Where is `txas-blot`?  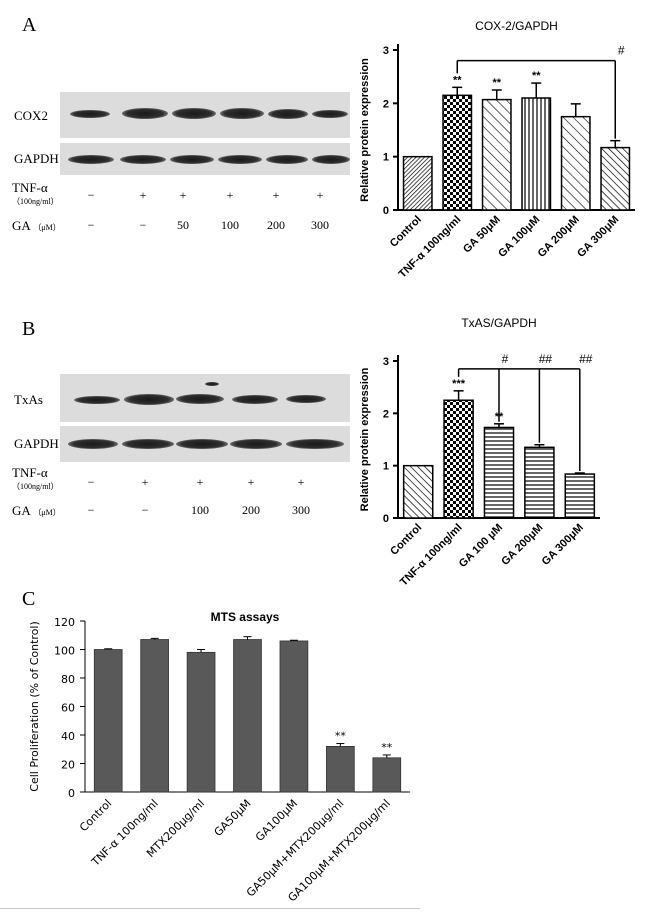 txas-blot is located at coordinates (205, 398).